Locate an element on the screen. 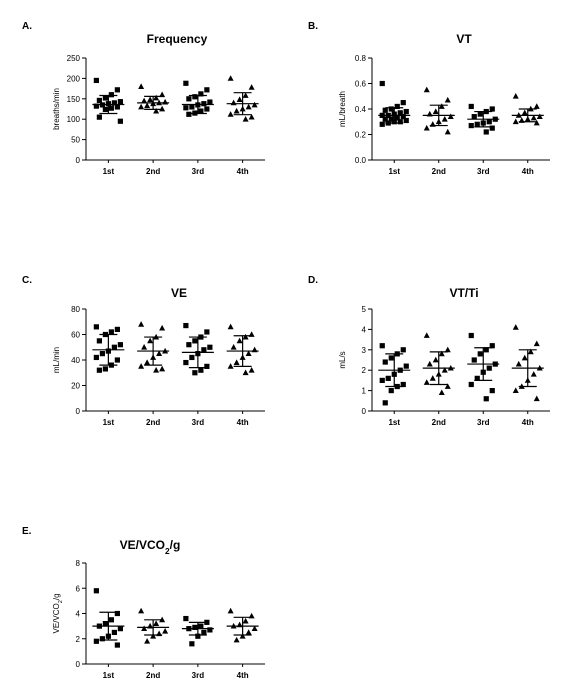  y-tick-label: 5 is located at coordinates (364, 309).